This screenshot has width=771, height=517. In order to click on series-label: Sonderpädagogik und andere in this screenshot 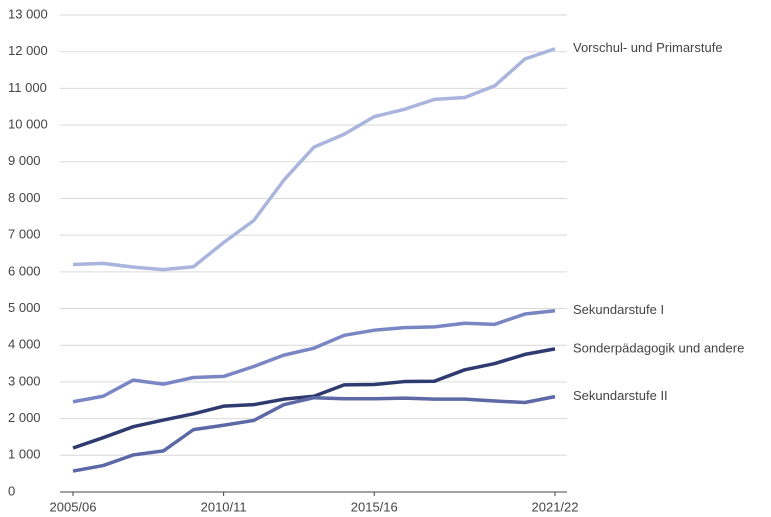, I will do `click(658, 347)`.